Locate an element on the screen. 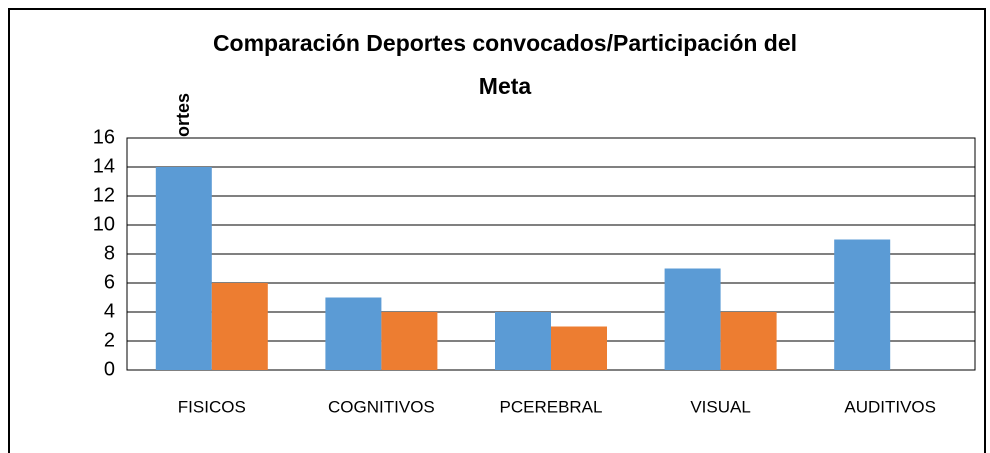 The height and width of the screenshot is (453, 990). x-tick-label: VISUAL is located at coordinates (720, 406).